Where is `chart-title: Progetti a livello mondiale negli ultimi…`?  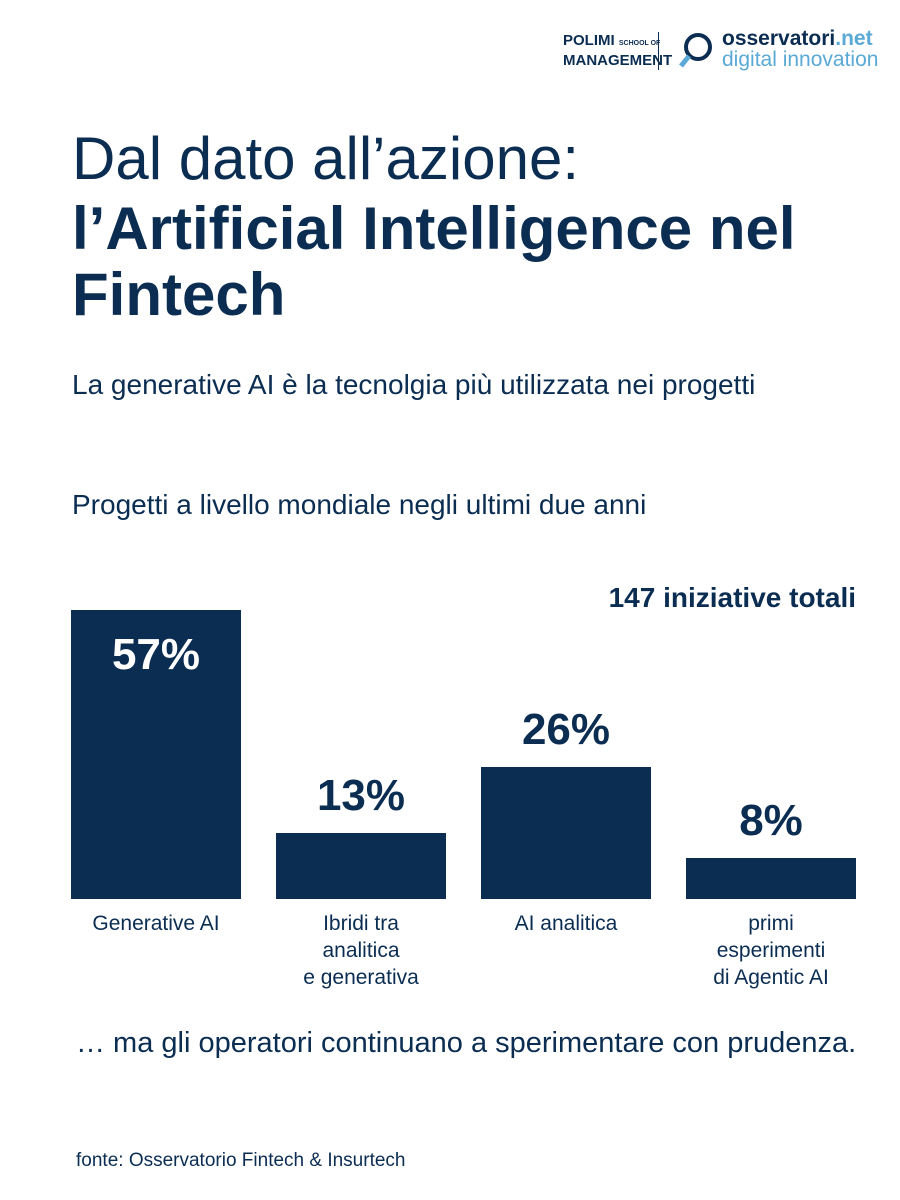 chart-title: Progetti a livello mondiale negli ultimi… is located at coordinates (359, 504).